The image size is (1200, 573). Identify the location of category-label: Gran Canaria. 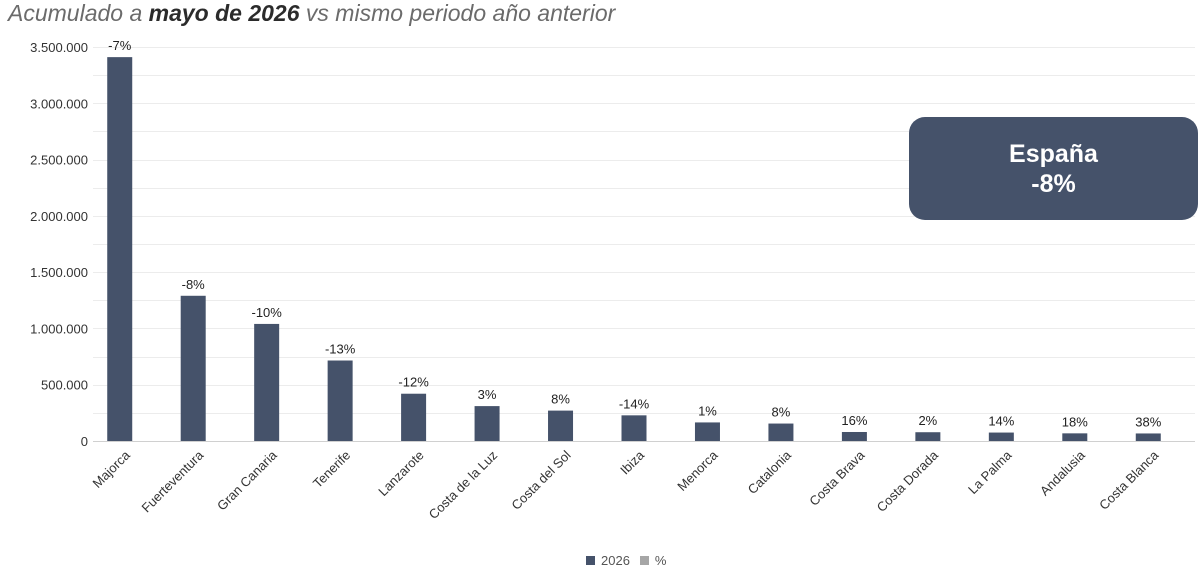
(247, 480).